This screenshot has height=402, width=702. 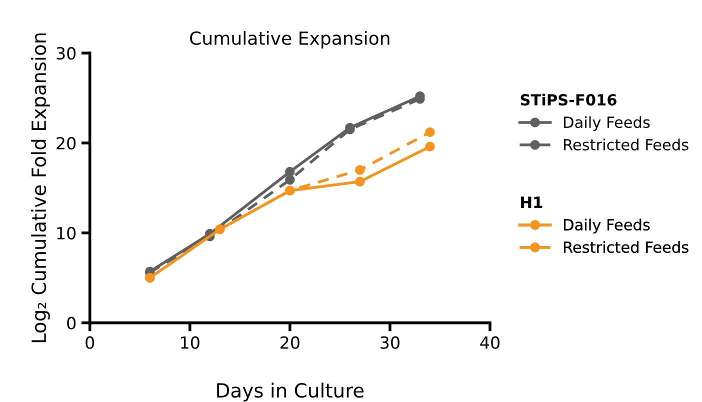 I want to click on y-tick-label: 10, so click(x=66, y=233).